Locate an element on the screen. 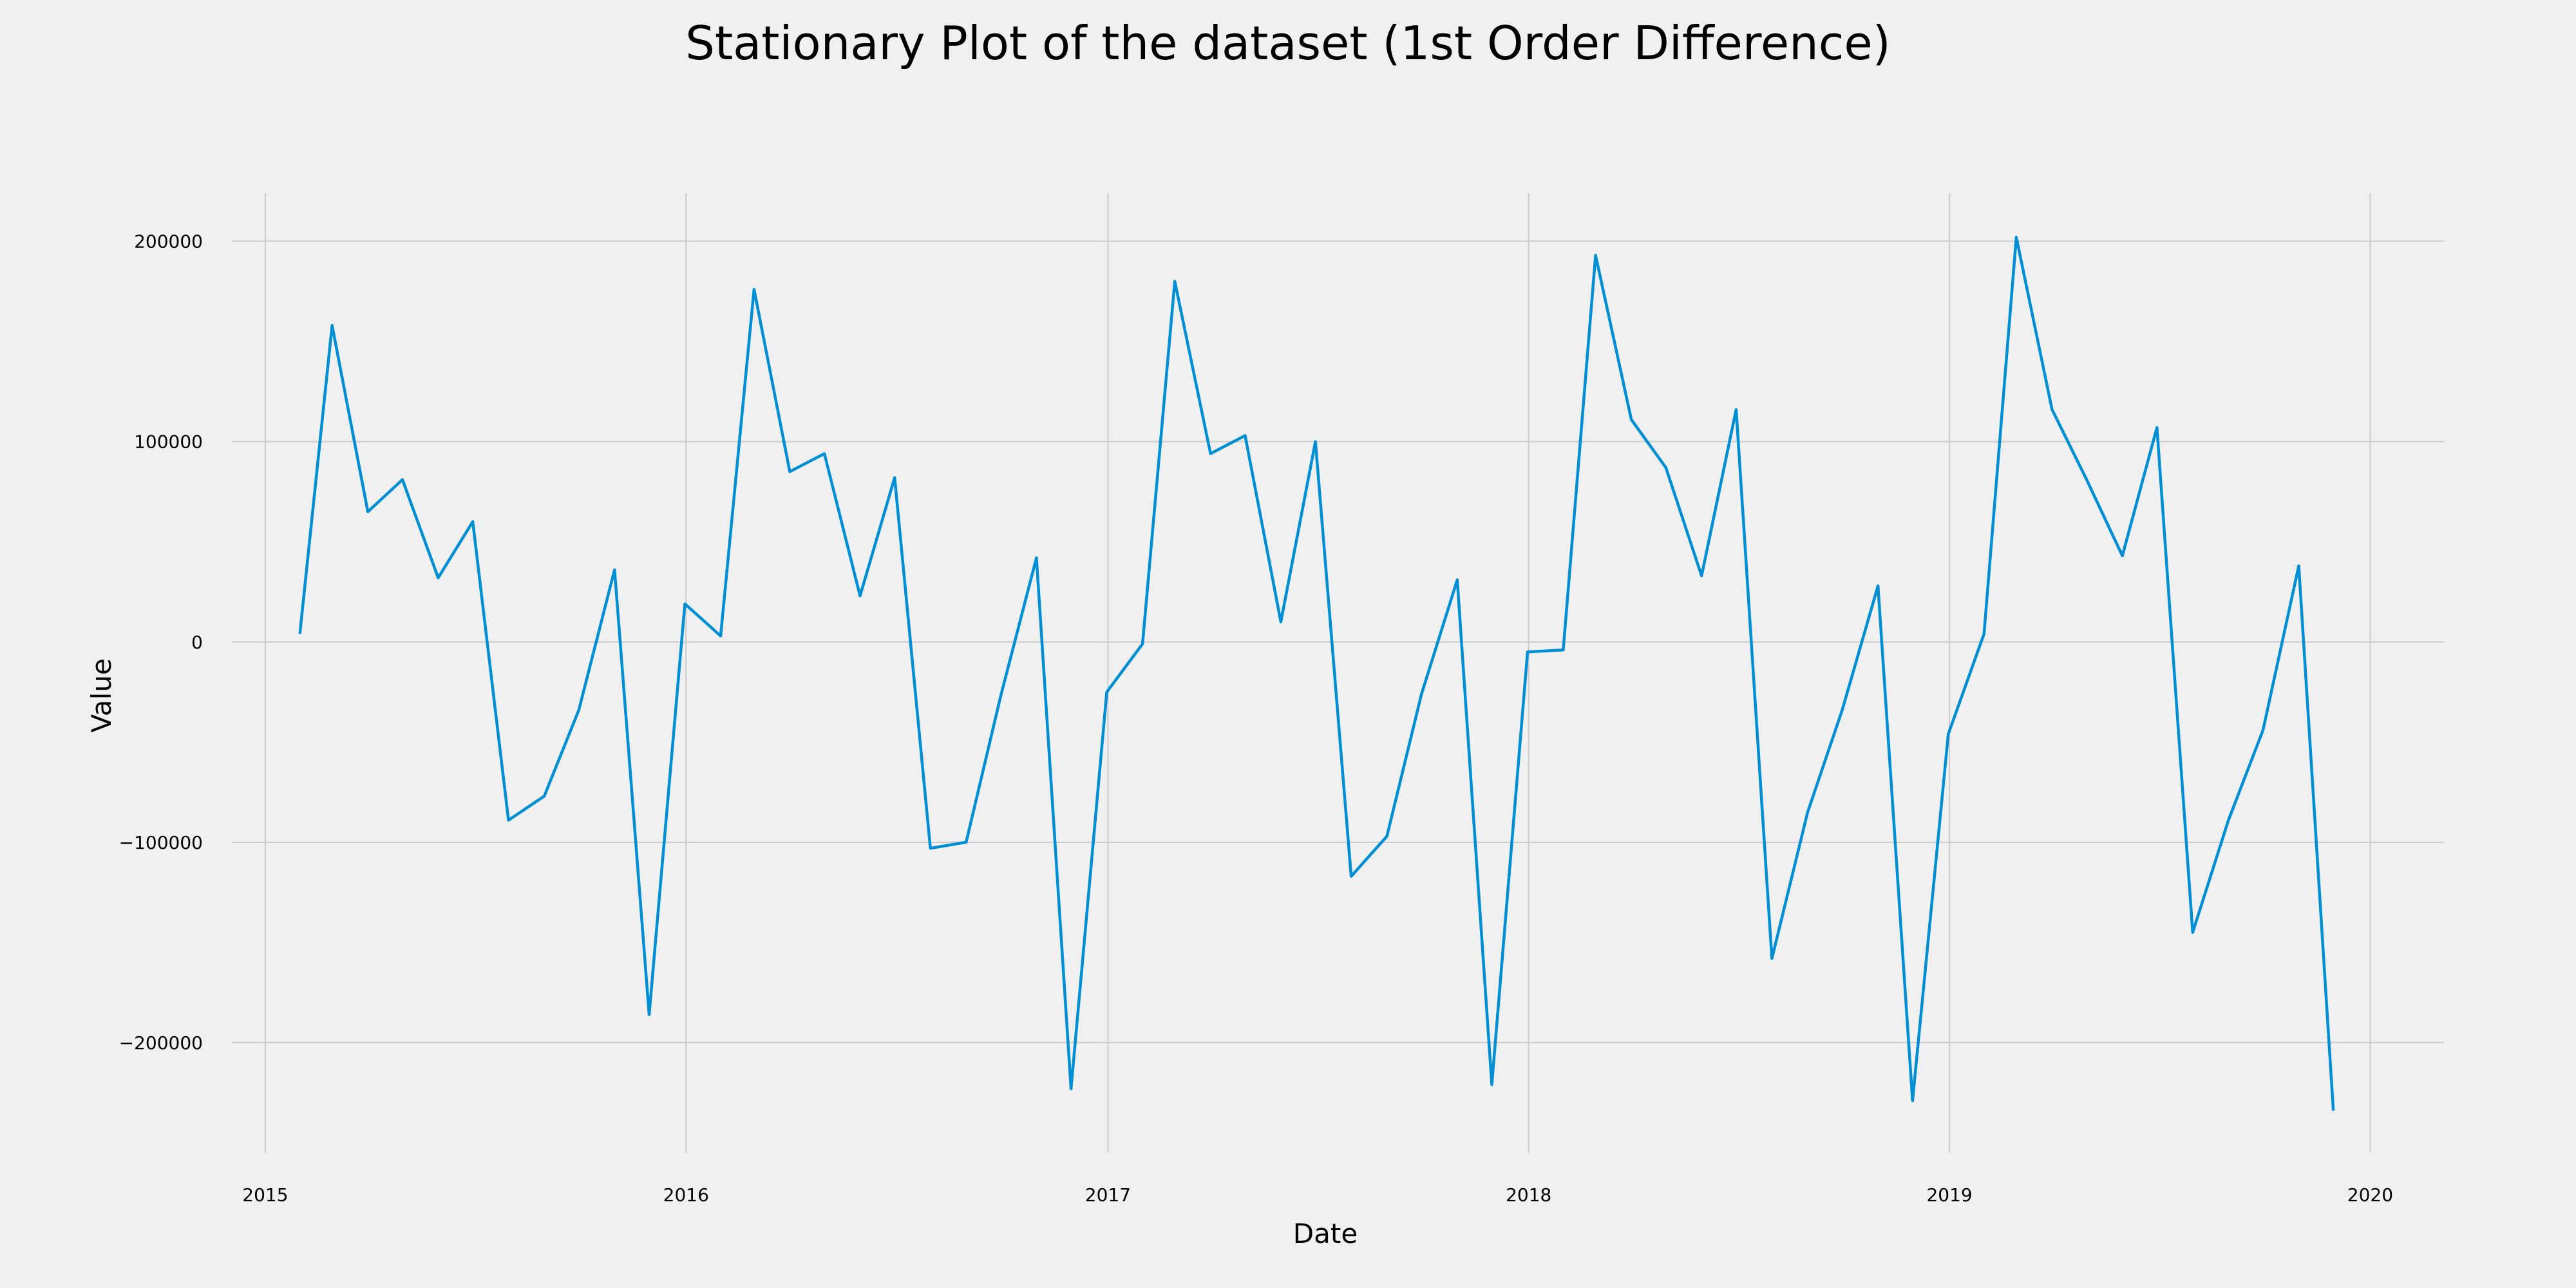  y-tick-label: 0 is located at coordinates (197, 642).